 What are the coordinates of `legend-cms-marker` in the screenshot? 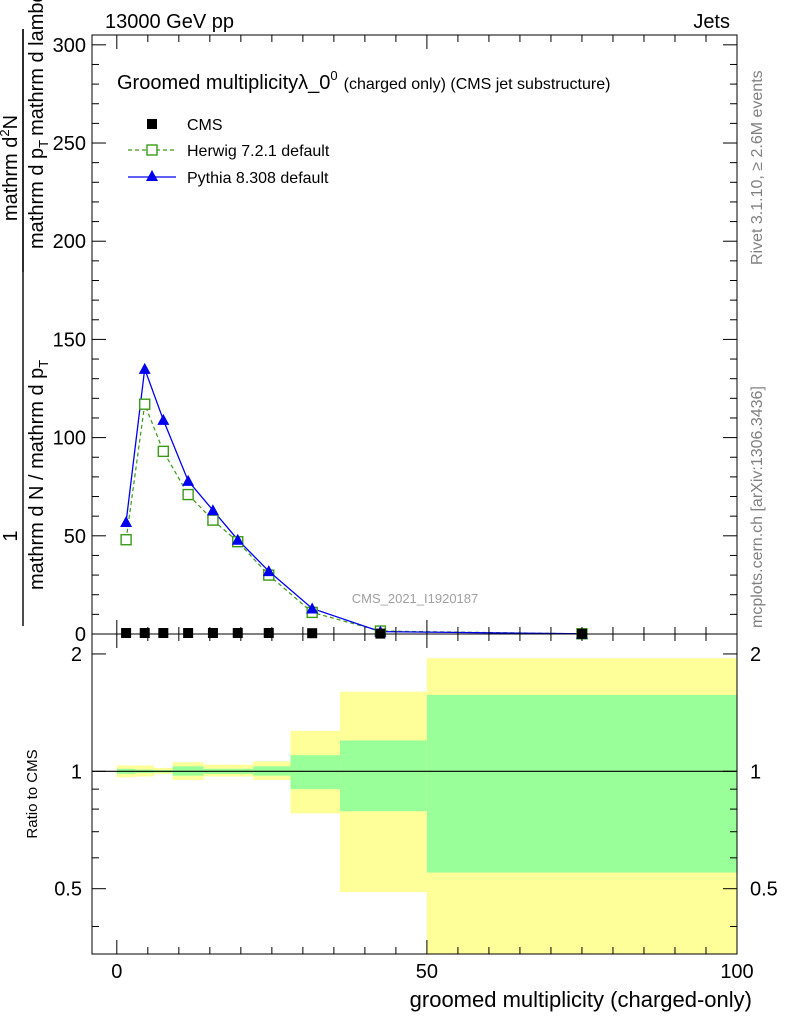 It's located at (152, 124).